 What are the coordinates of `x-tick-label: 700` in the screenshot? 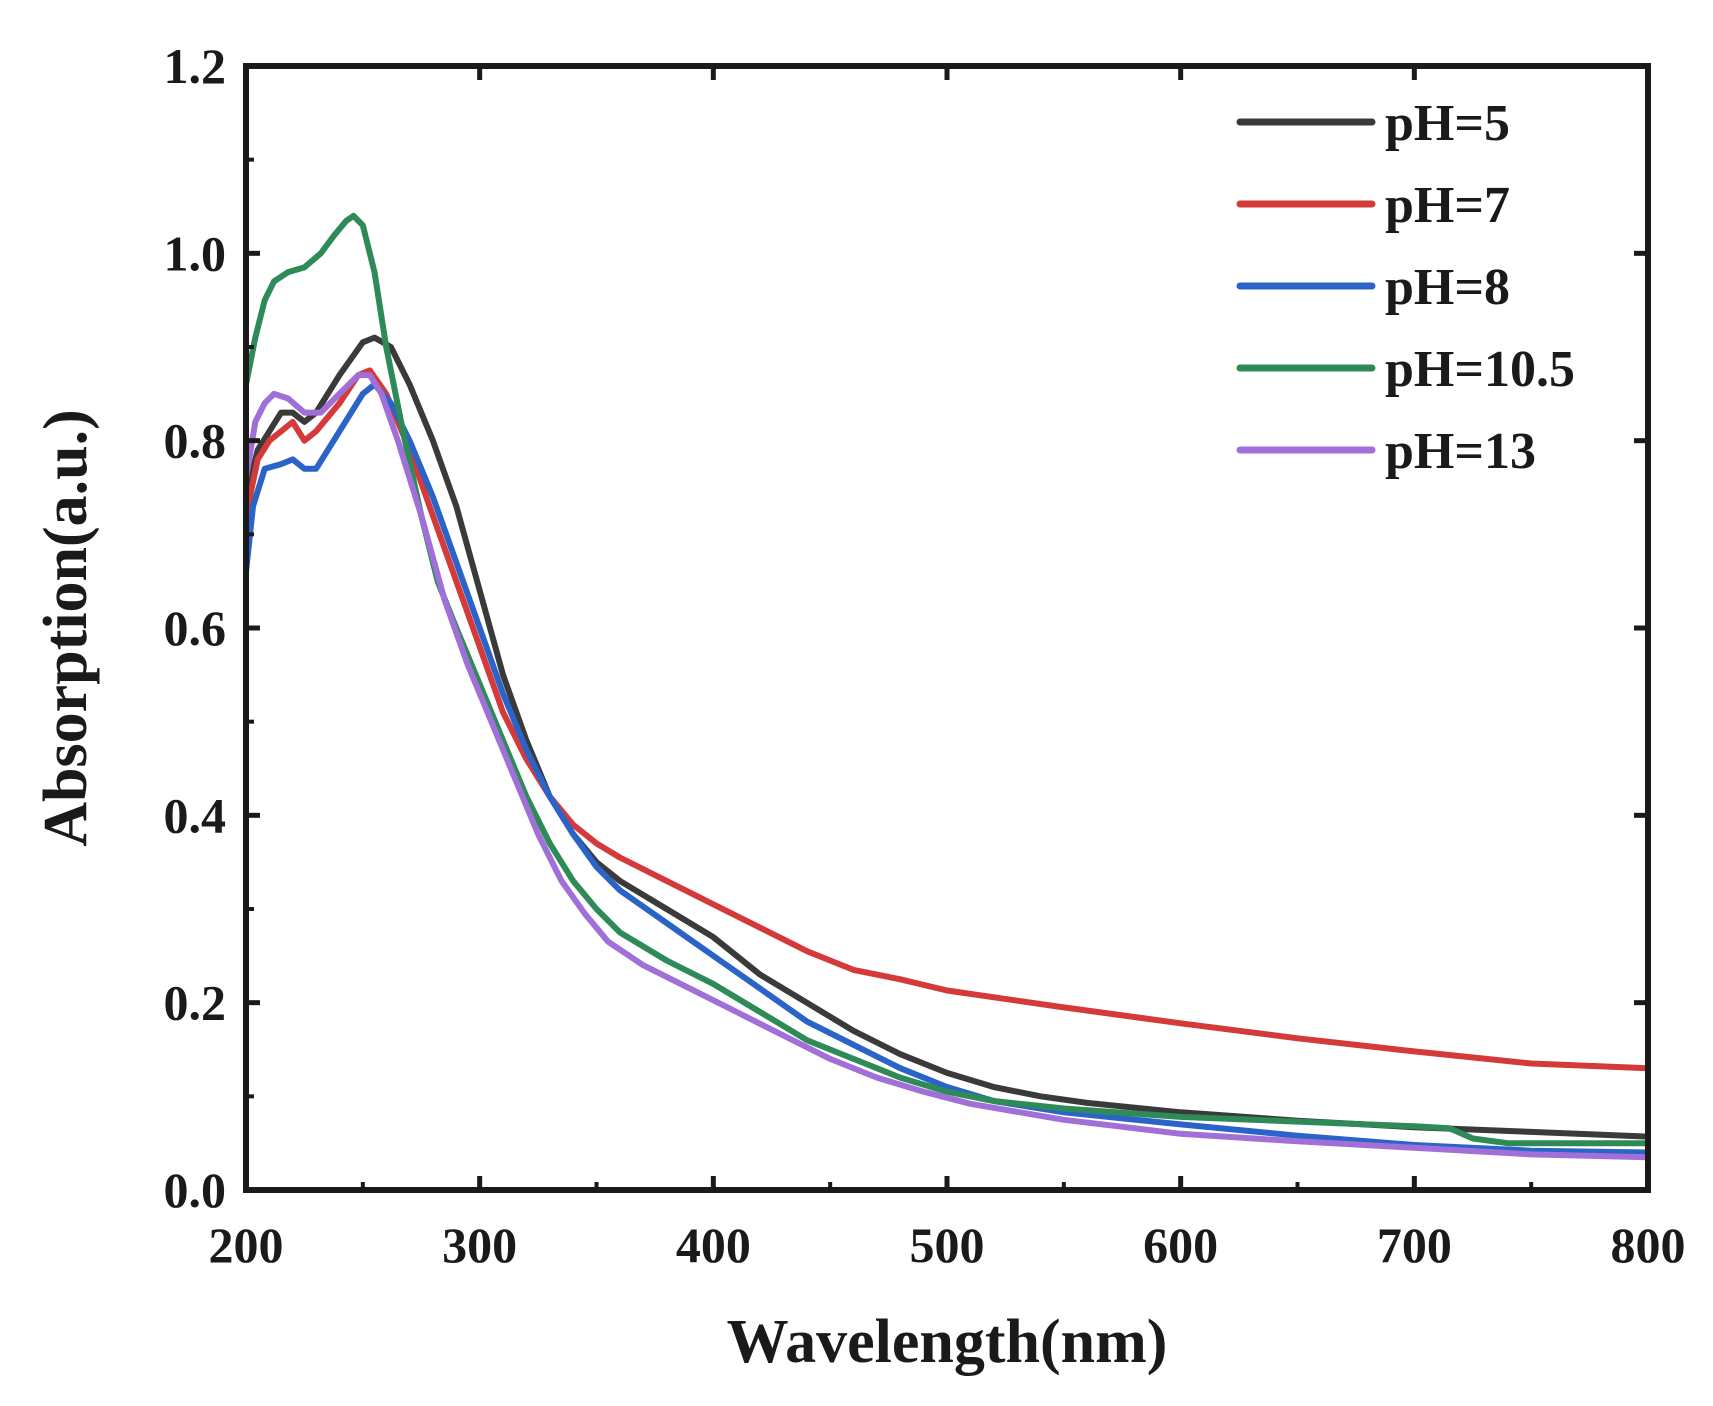 It's located at (1414, 1245).